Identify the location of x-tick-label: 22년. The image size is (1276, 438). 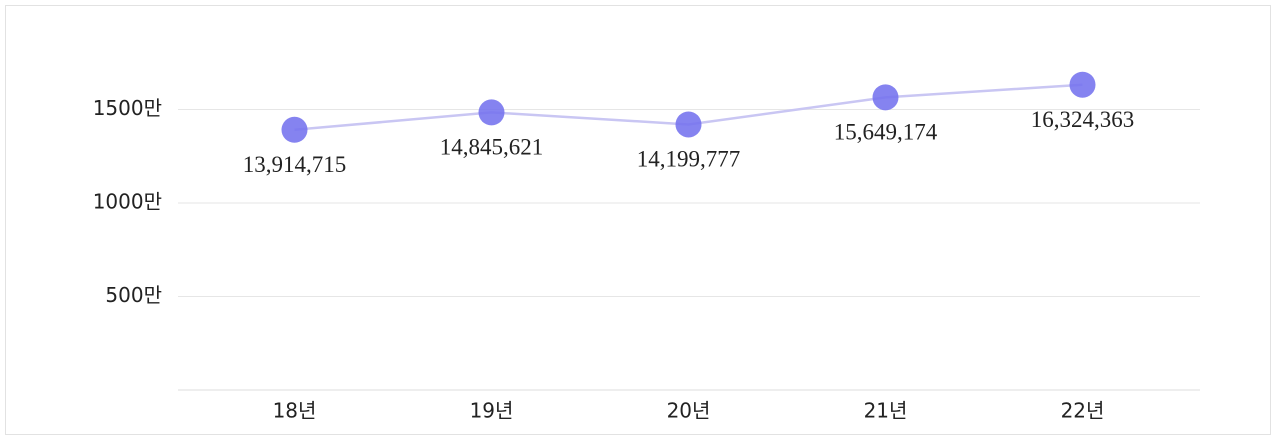
(1083, 411).